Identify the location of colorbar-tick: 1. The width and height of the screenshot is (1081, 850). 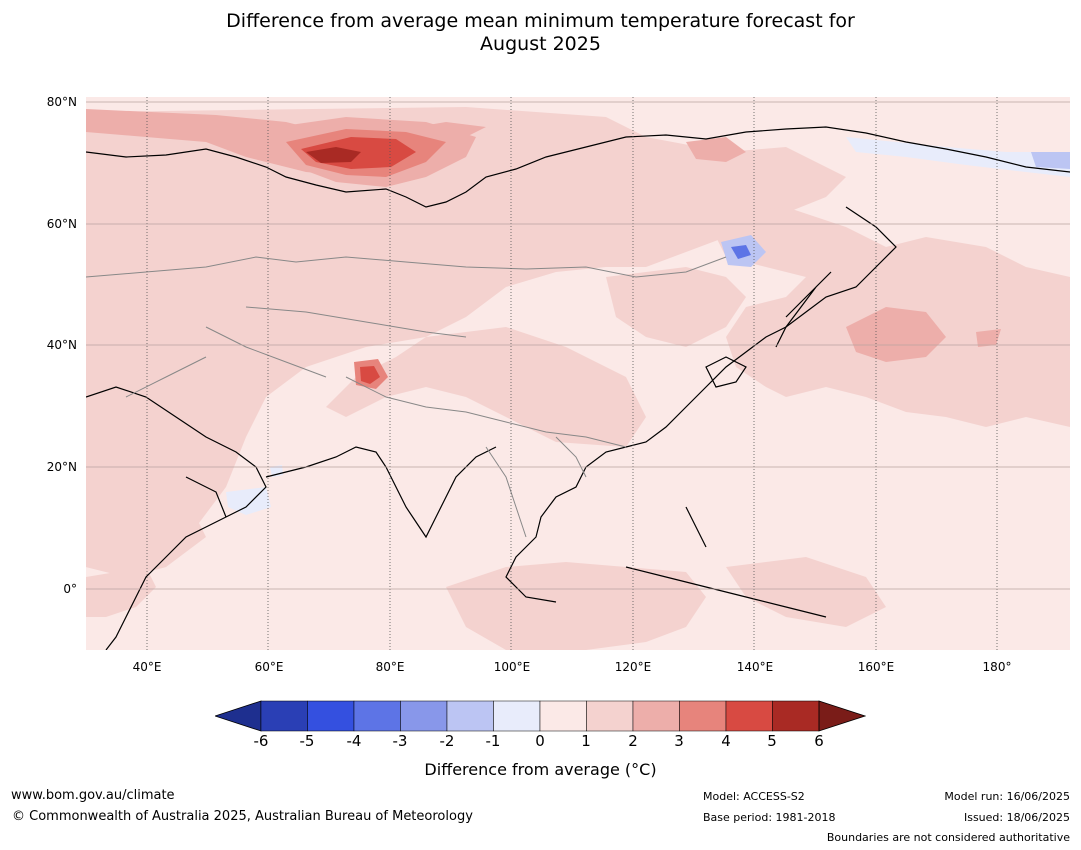
(586, 741).